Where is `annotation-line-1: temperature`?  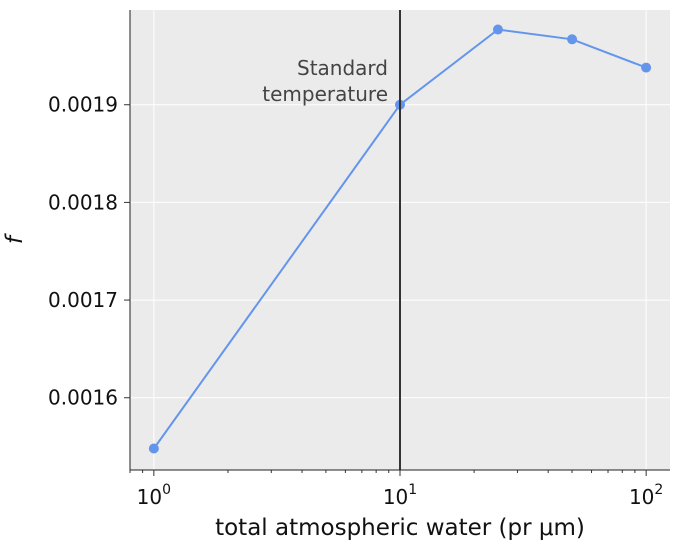 annotation-line-1: temperature is located at coordinates (325, 94).